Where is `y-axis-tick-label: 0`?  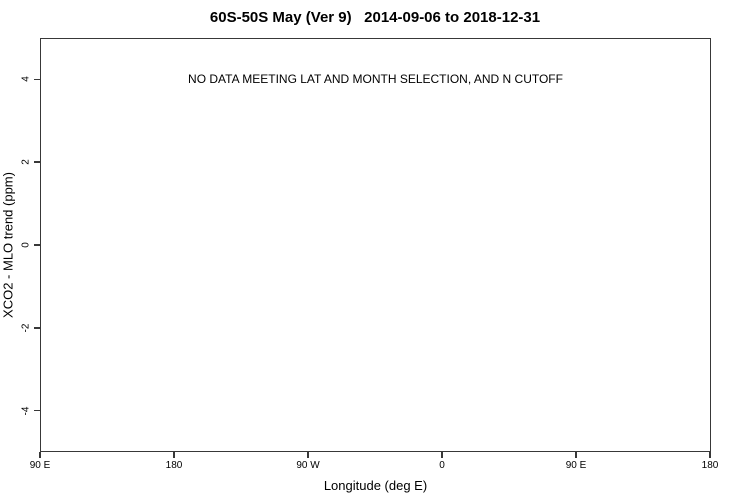 y-axis-tick-label: 0 is located at coordinates (26, 245).